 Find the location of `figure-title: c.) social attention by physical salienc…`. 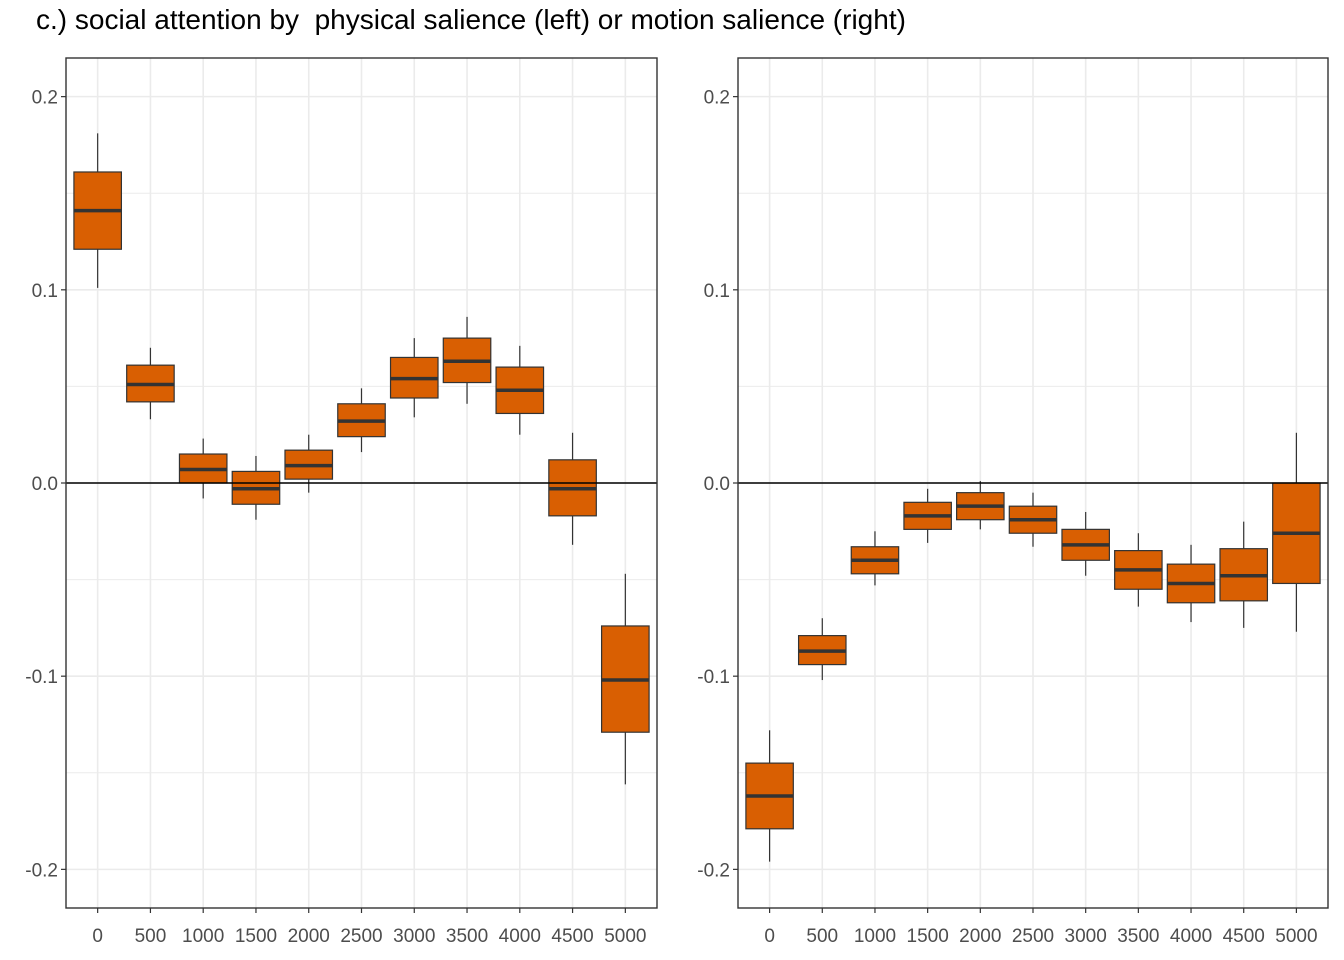

figure-title: c.) social attention by physical salienc… is located at coordinates (471, 19).